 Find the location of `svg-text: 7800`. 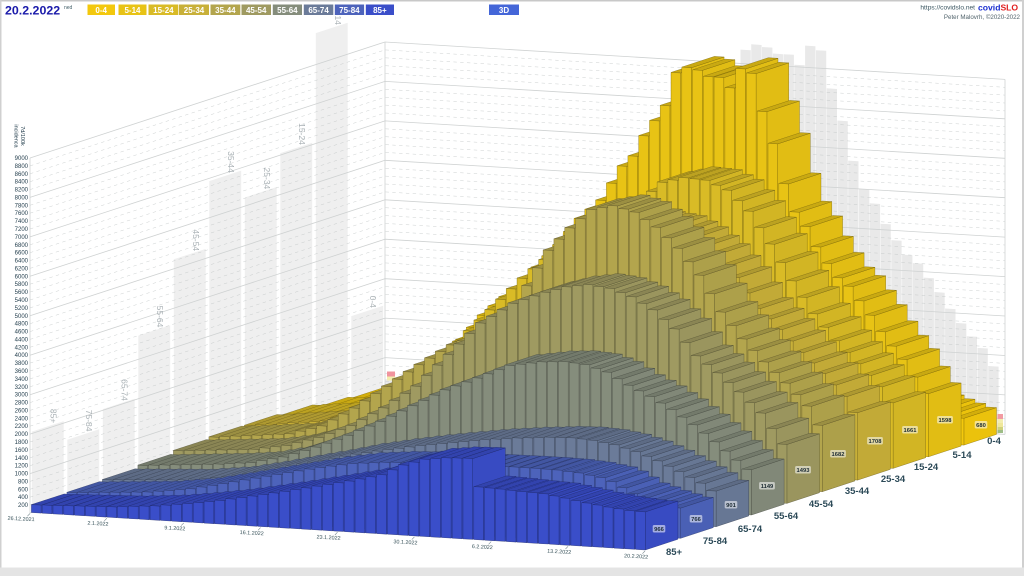

svg-text: 7800 is located at coordinates (22, 206).